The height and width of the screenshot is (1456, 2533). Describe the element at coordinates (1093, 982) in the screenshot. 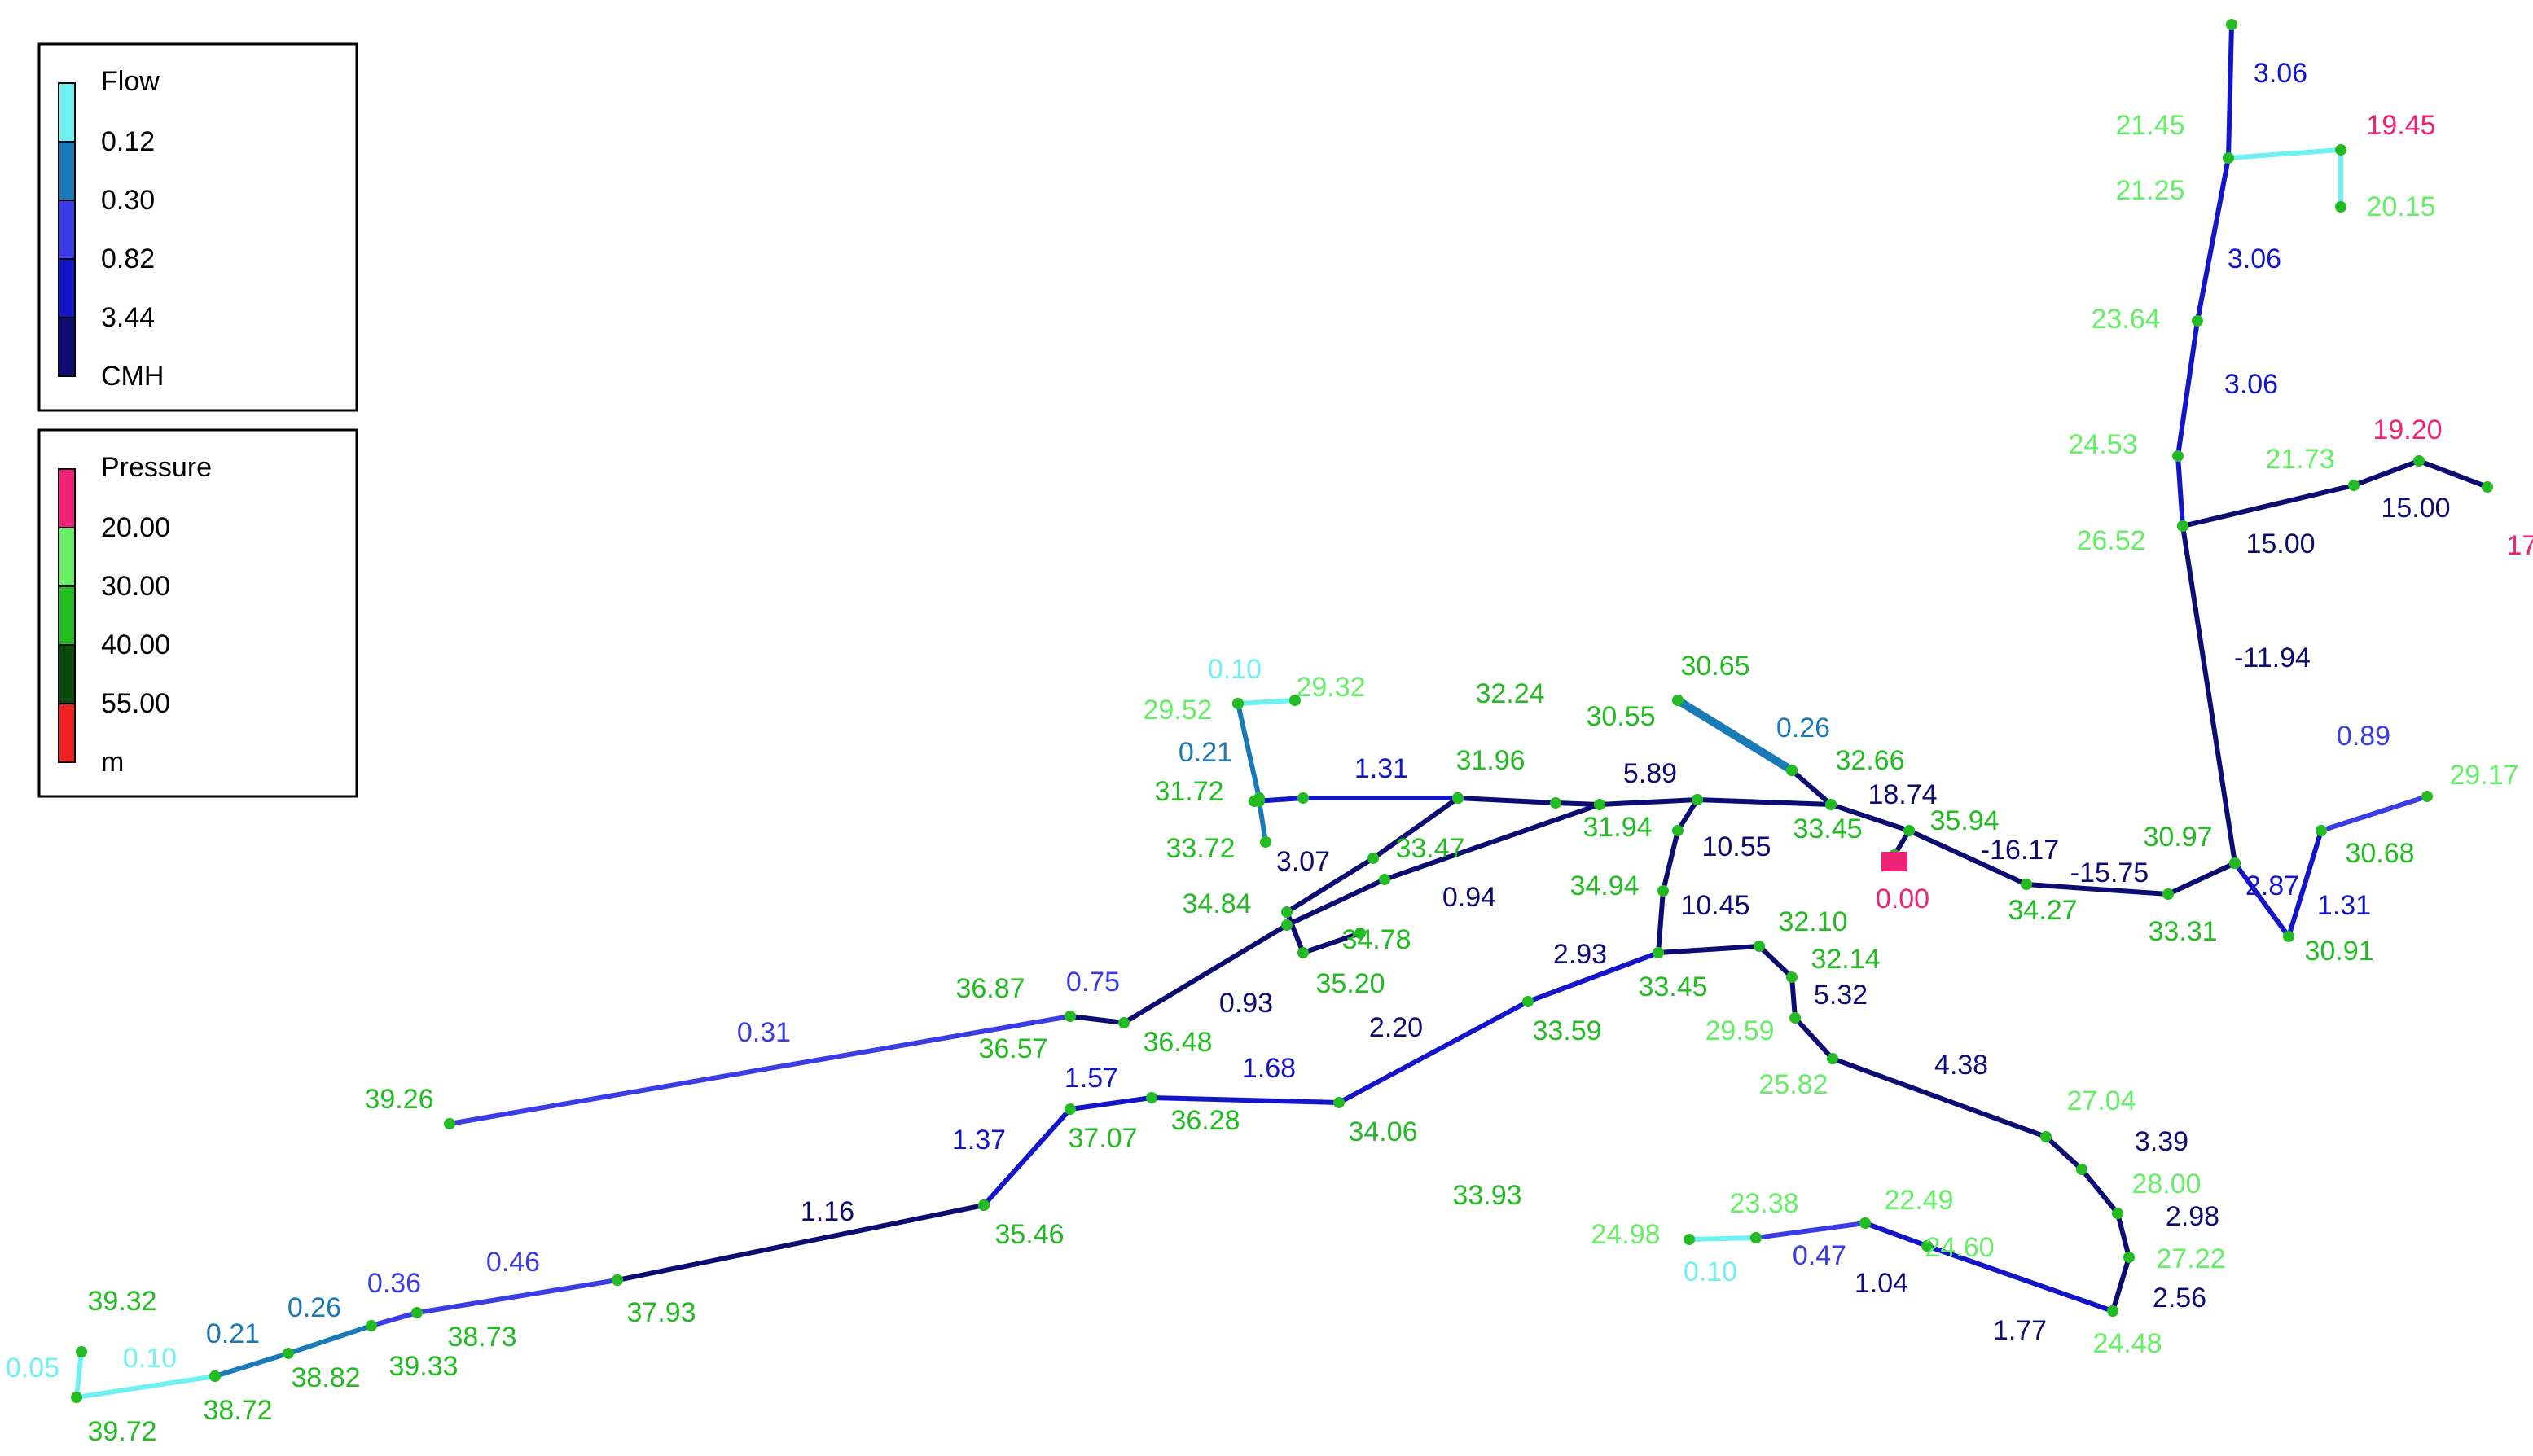

I see `link-label: 0.75` at that location.